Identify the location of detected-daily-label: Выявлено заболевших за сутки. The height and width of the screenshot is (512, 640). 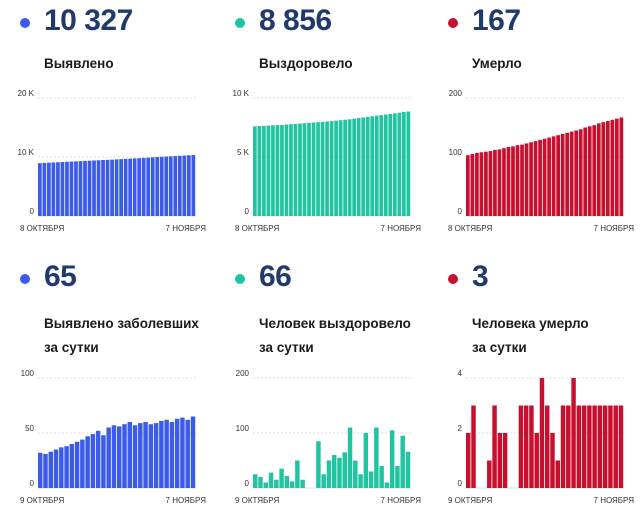
(121, 335).